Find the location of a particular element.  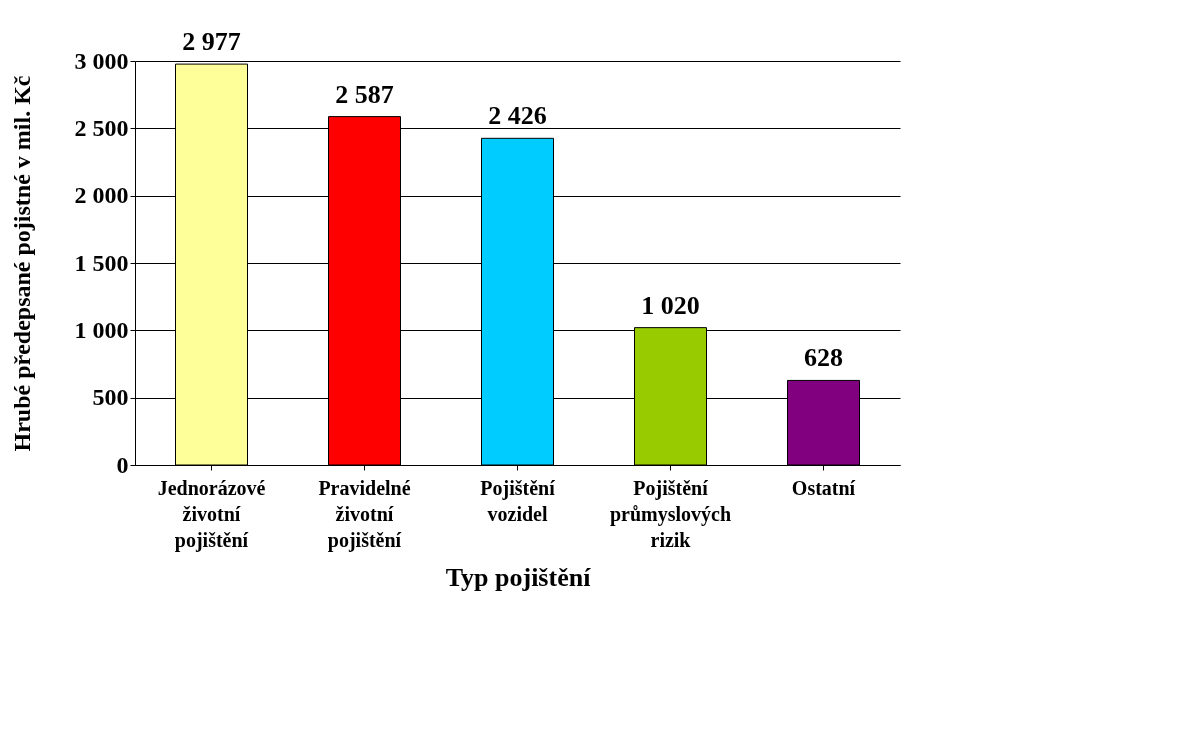

y-tick-label: 0 is located at coordinates (122, 464).